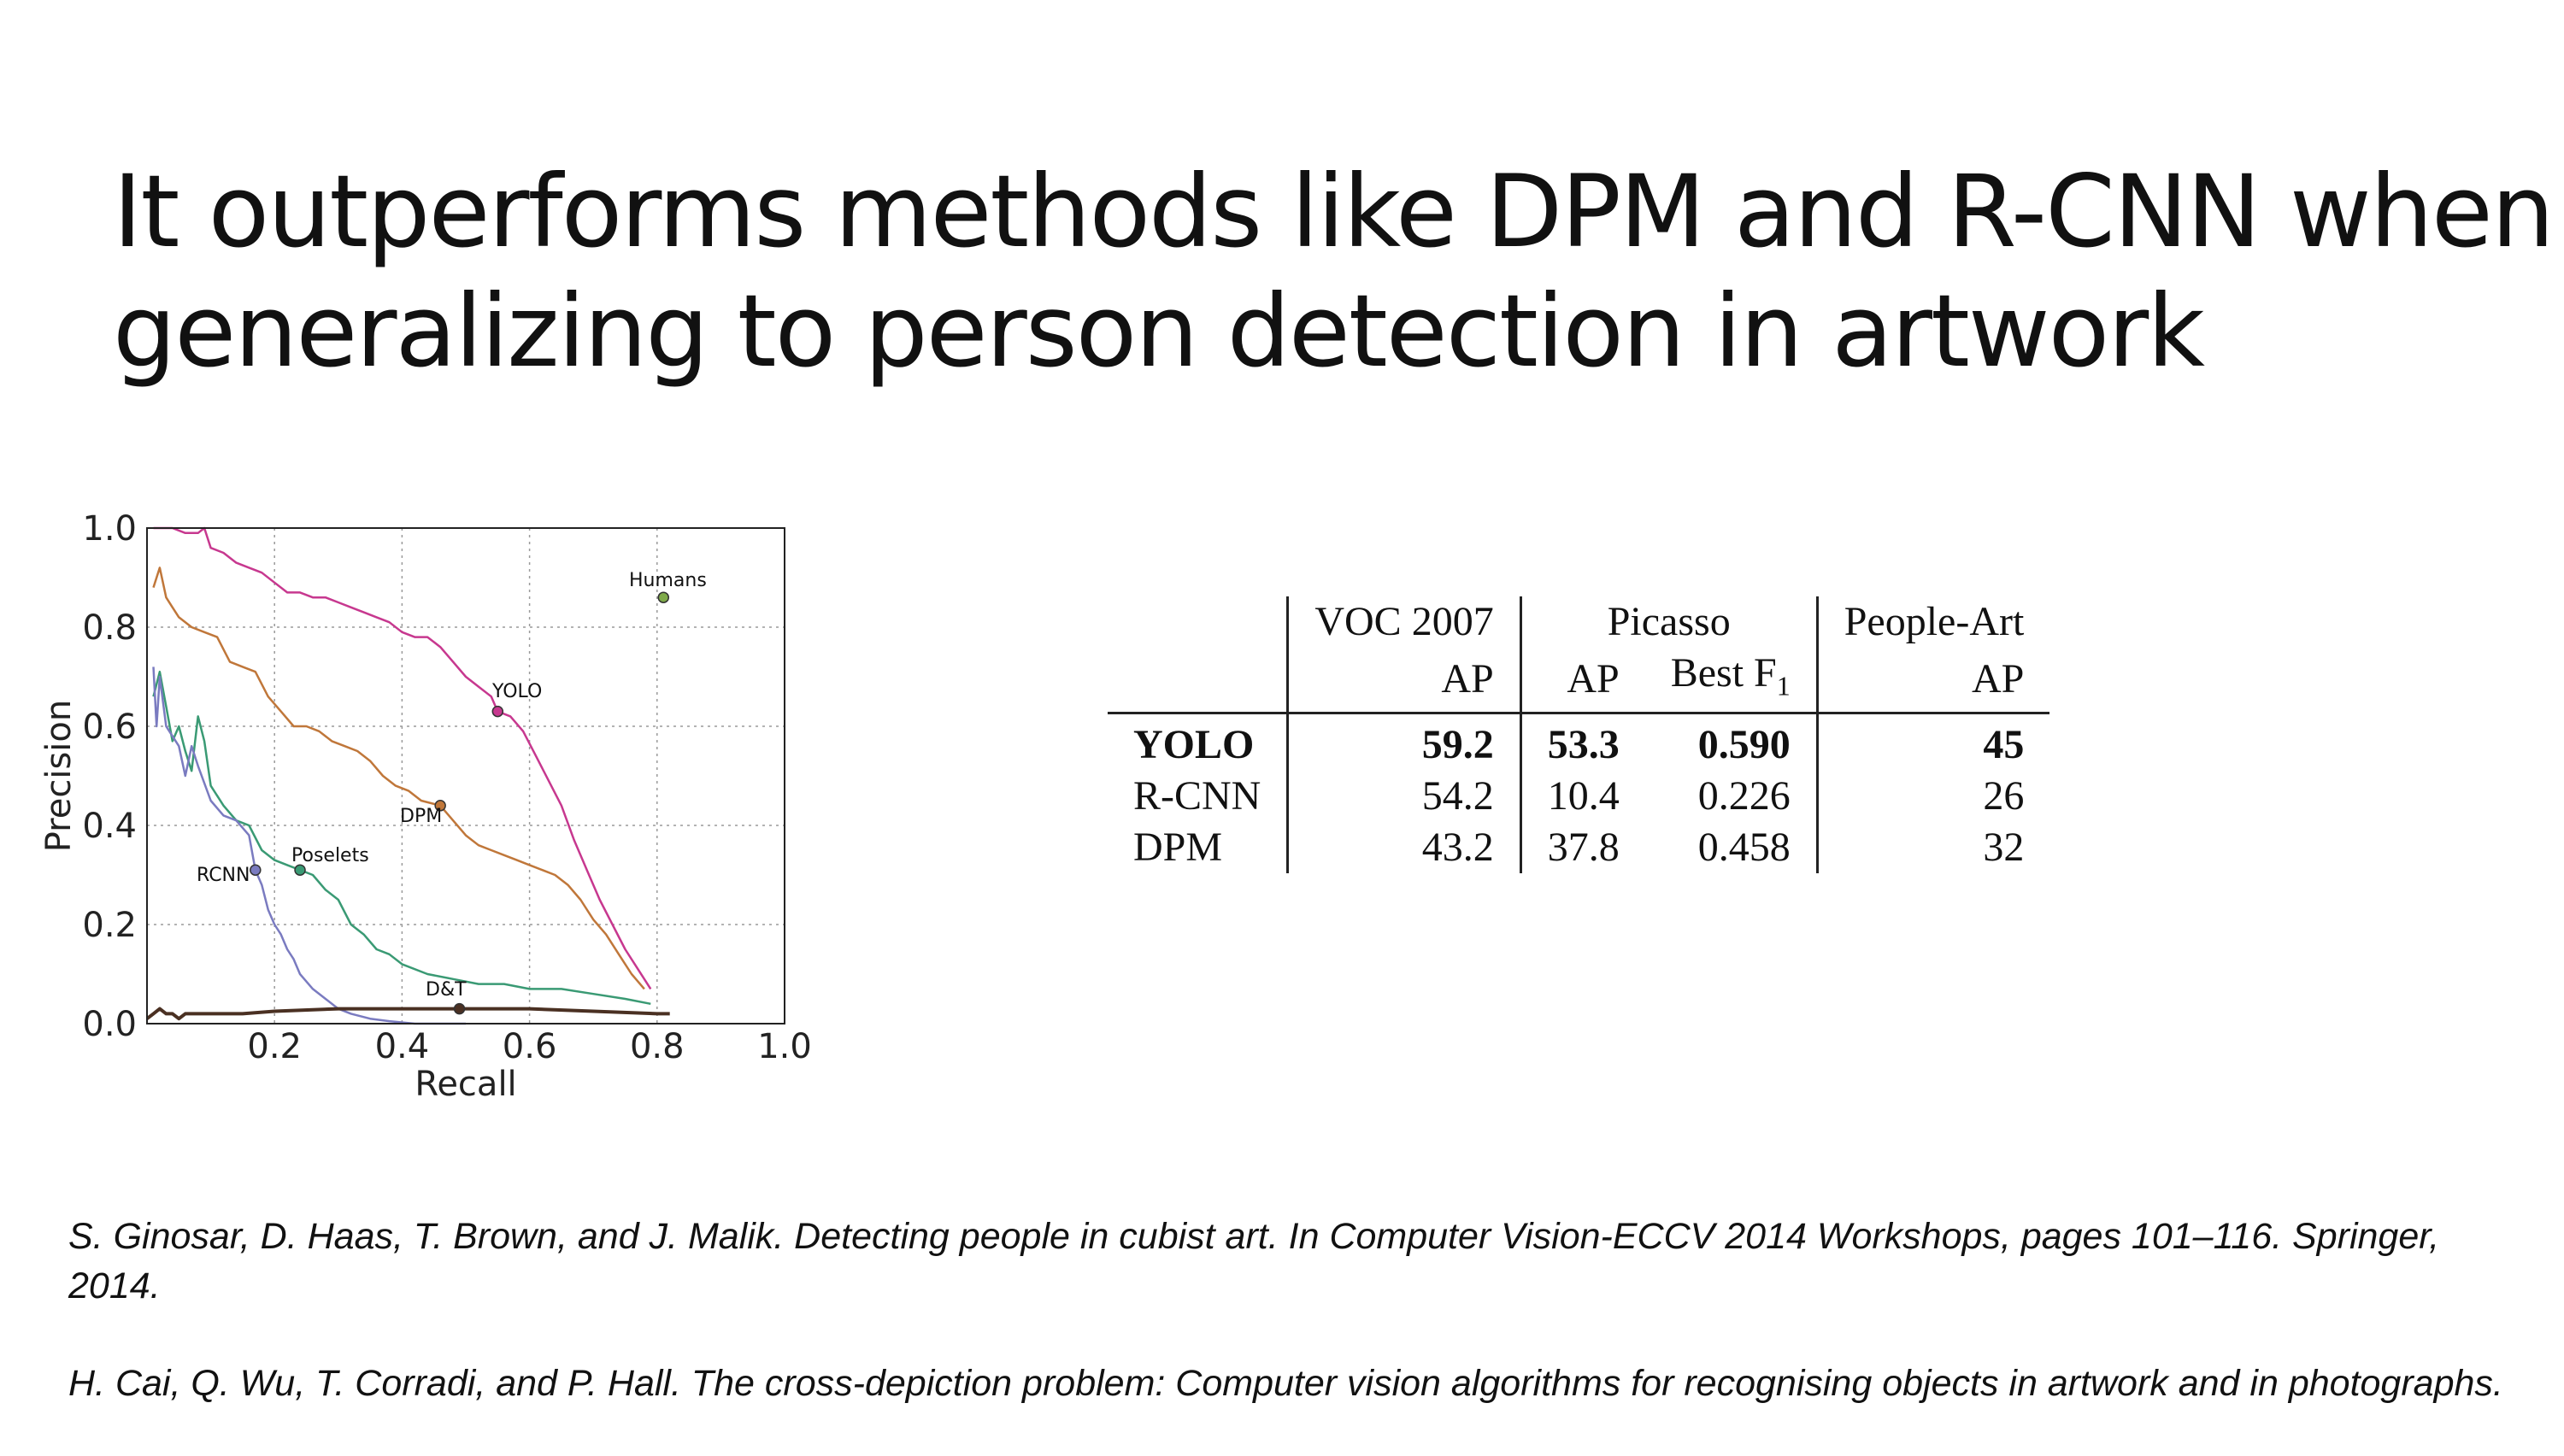 This screenshot has width=2564, height=1456. Describe the element at coordinates (402, 1046) in the screenshot. I see `x-tick-label: 0.4` at that location.